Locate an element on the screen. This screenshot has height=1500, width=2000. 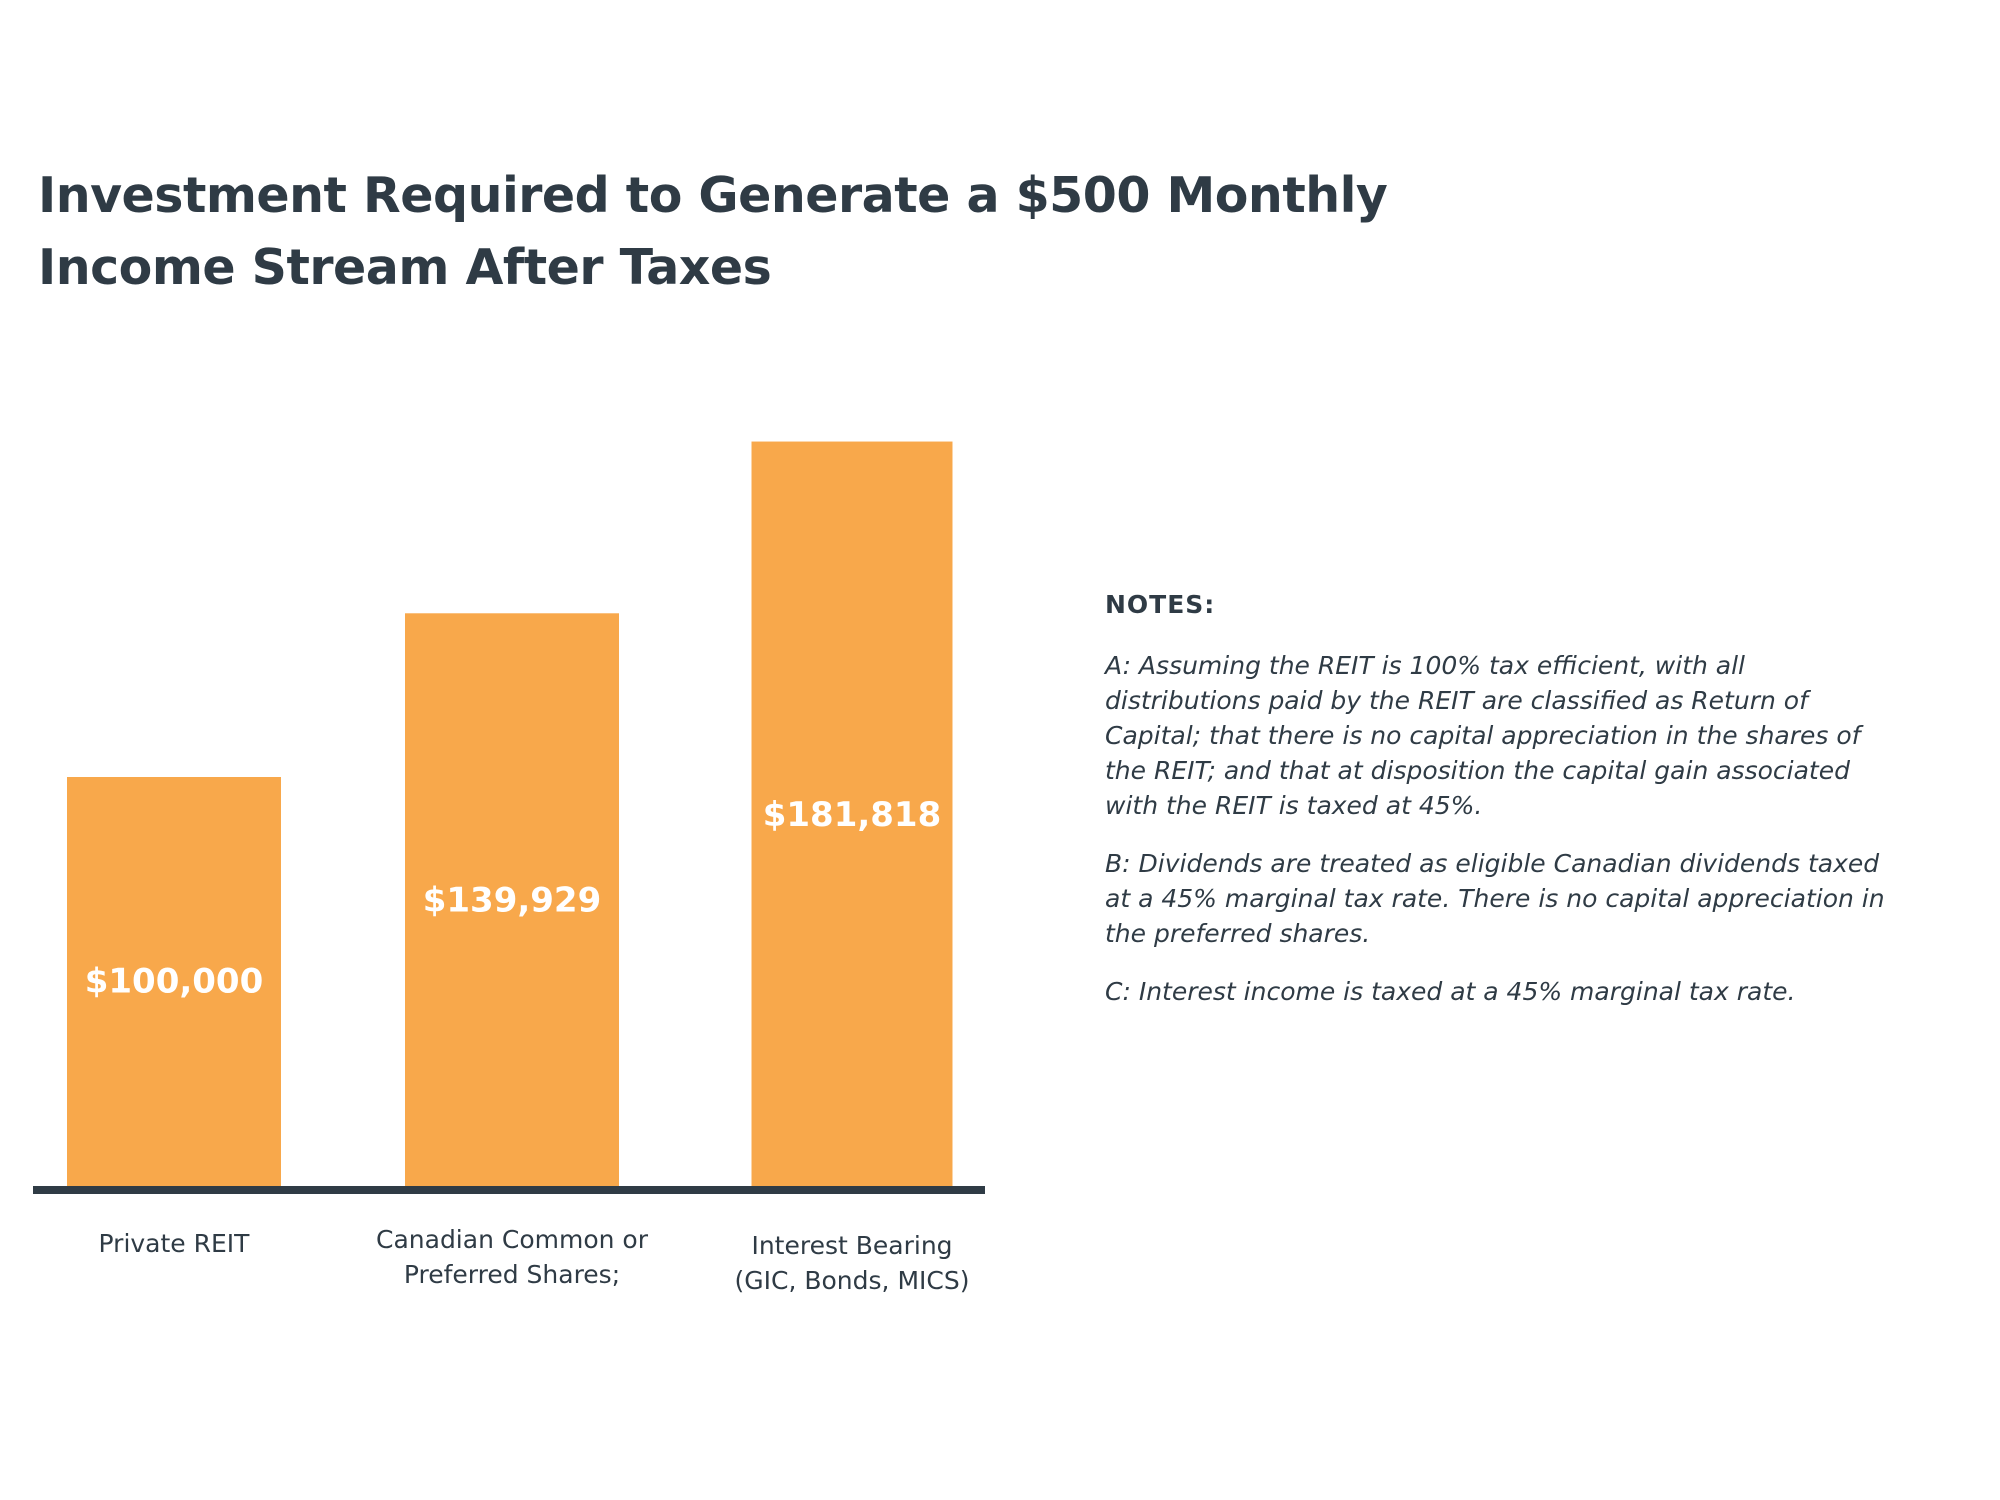
bar-value-label-1: $100,000 is located at coordinates (174, 982).